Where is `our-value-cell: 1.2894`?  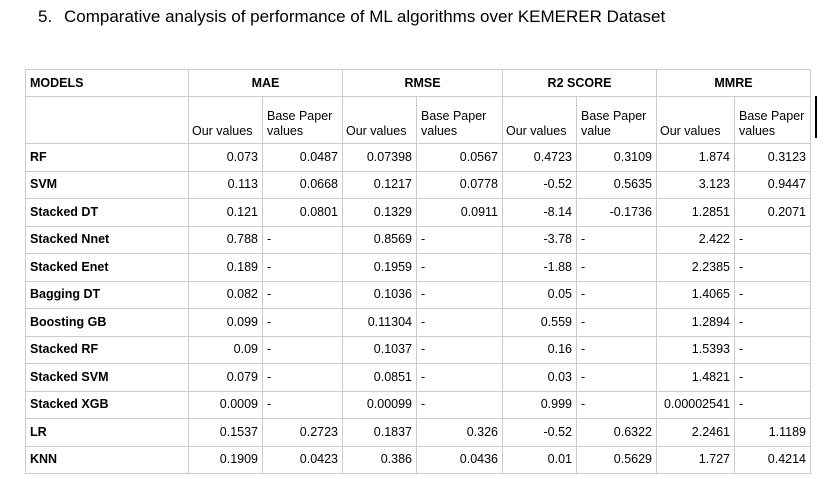
our-value-cell: 1.2894 is located at coordinates (695, 322).